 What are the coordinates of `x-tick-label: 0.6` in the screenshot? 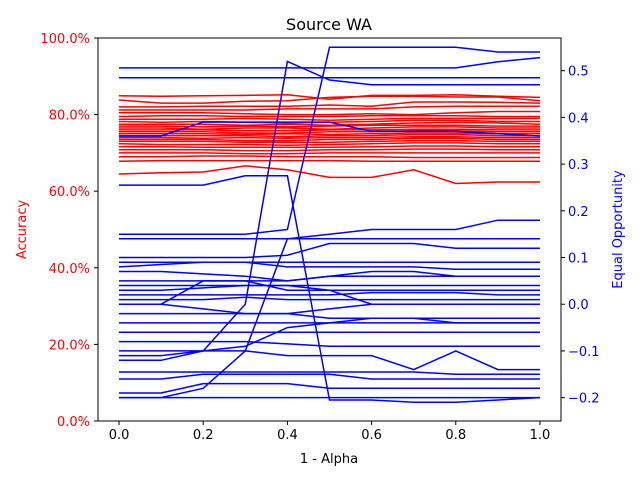 It's located at (371, 435).